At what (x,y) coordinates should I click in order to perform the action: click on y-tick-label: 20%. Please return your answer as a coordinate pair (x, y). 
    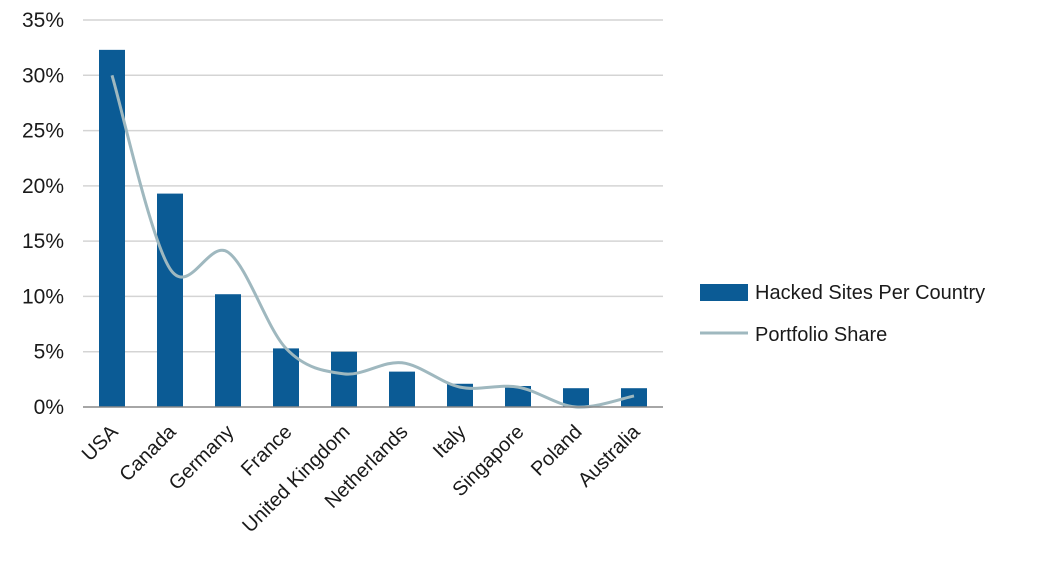
    Looking at the image, I should click on (43, 186).